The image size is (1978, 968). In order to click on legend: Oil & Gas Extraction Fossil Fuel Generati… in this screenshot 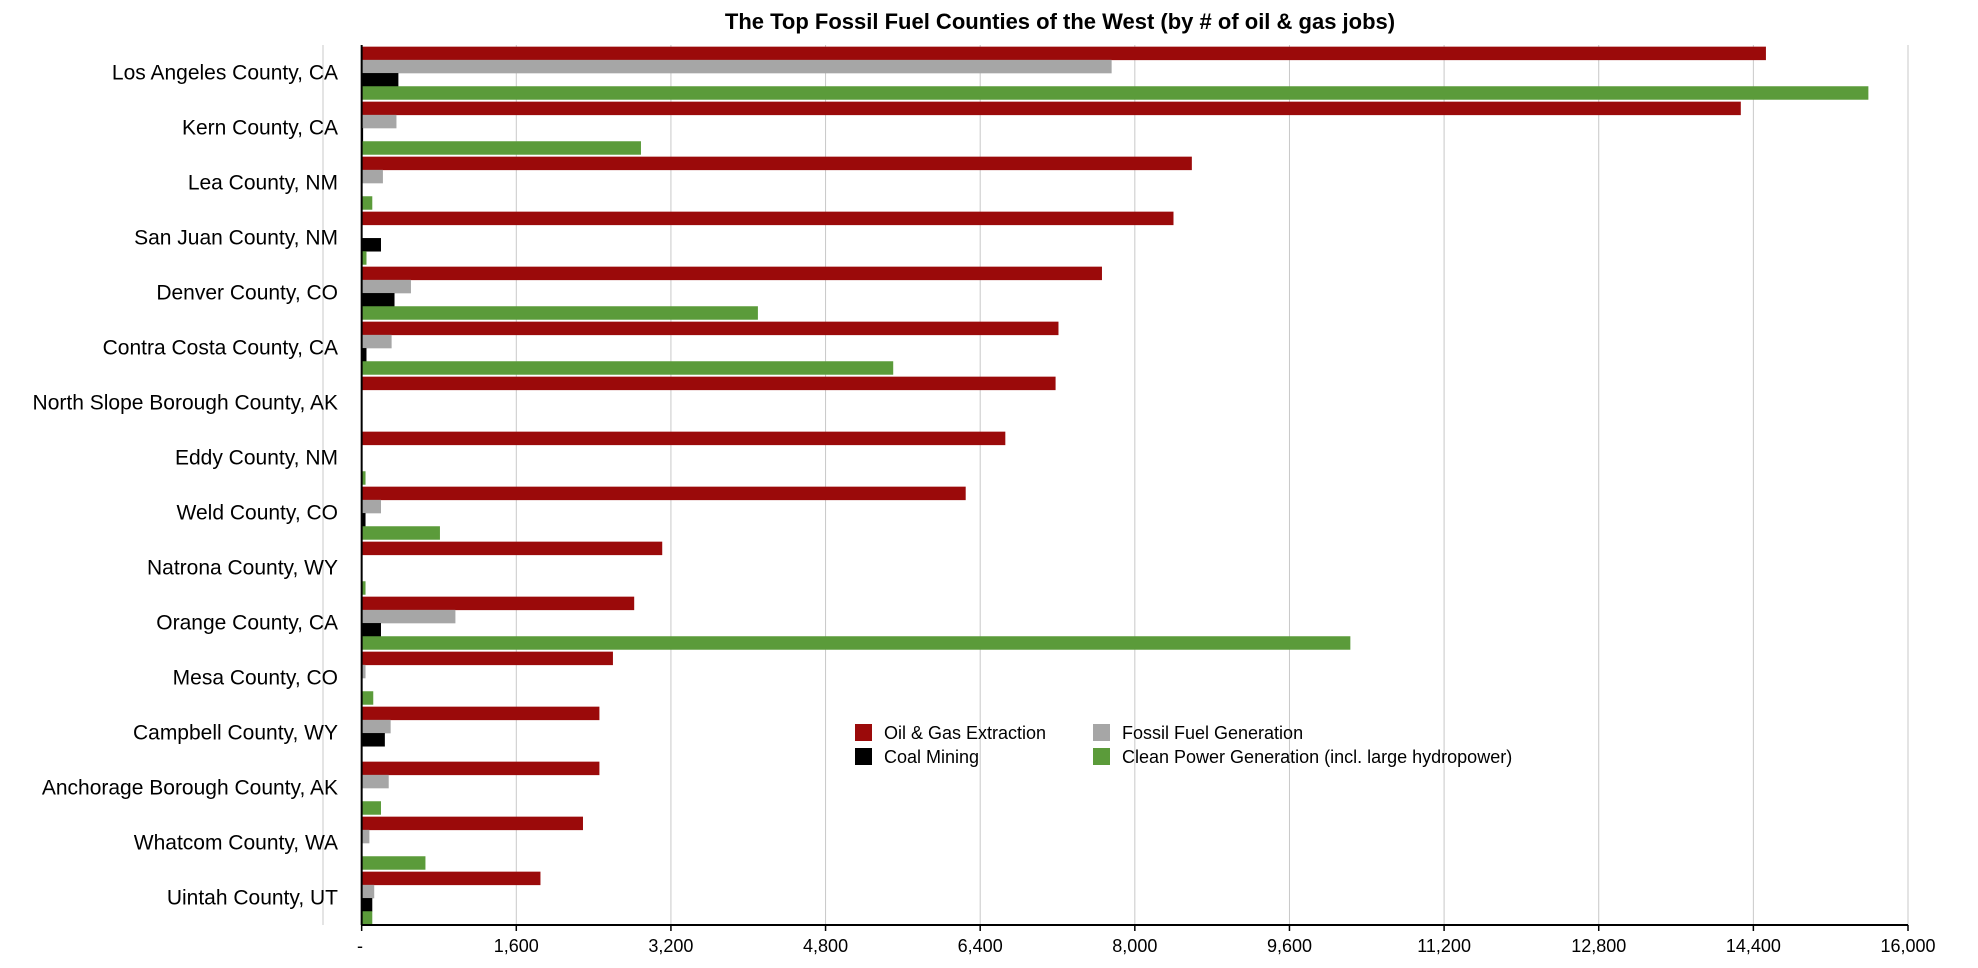, I will do `click(1183, 745)`.